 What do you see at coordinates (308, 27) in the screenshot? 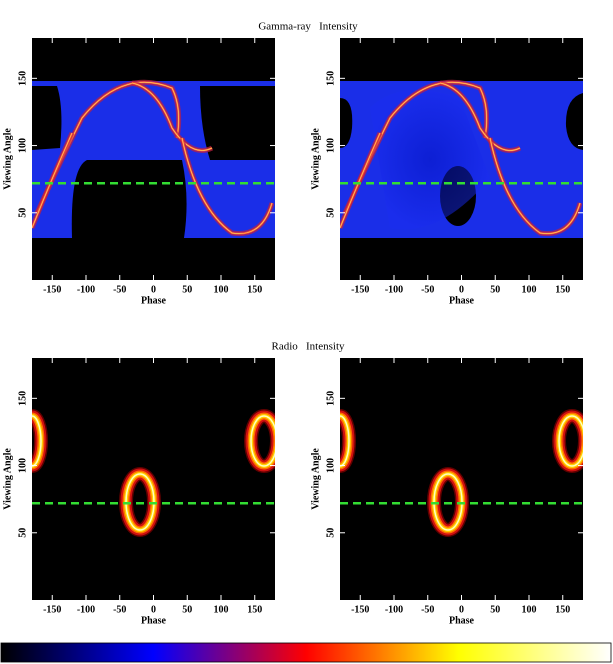
I see `chart-title: Gamma-ray Intensity` at bounding box center [308, 27].